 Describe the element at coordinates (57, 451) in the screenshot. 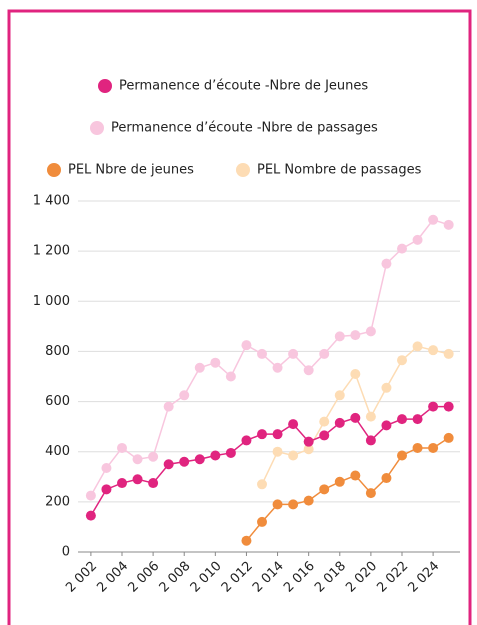

I see `y-tick-label: 400` at that location.